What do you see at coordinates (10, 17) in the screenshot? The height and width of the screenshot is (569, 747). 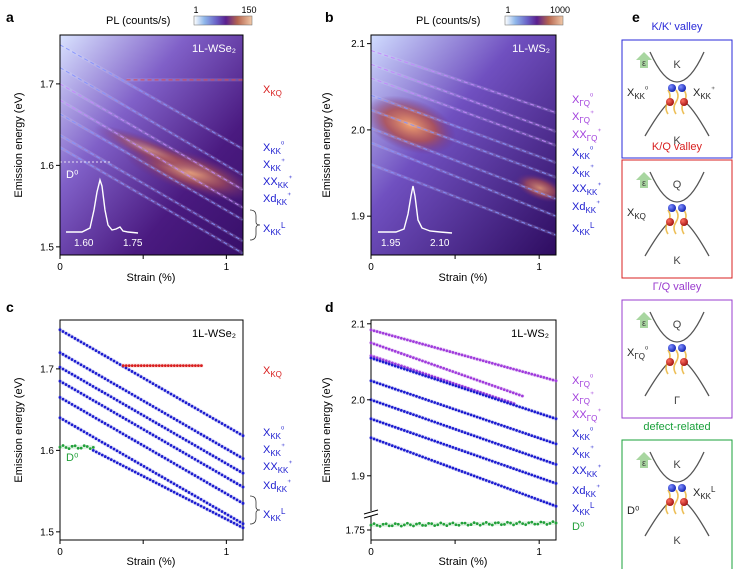 I see `panel-letter-a: a` at bounding box center [10, 17].